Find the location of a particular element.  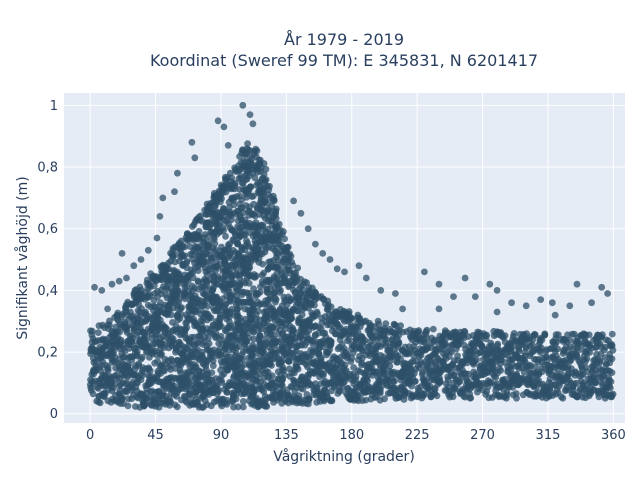

y-tick-label: 0 is located at coordinates (54, 414).